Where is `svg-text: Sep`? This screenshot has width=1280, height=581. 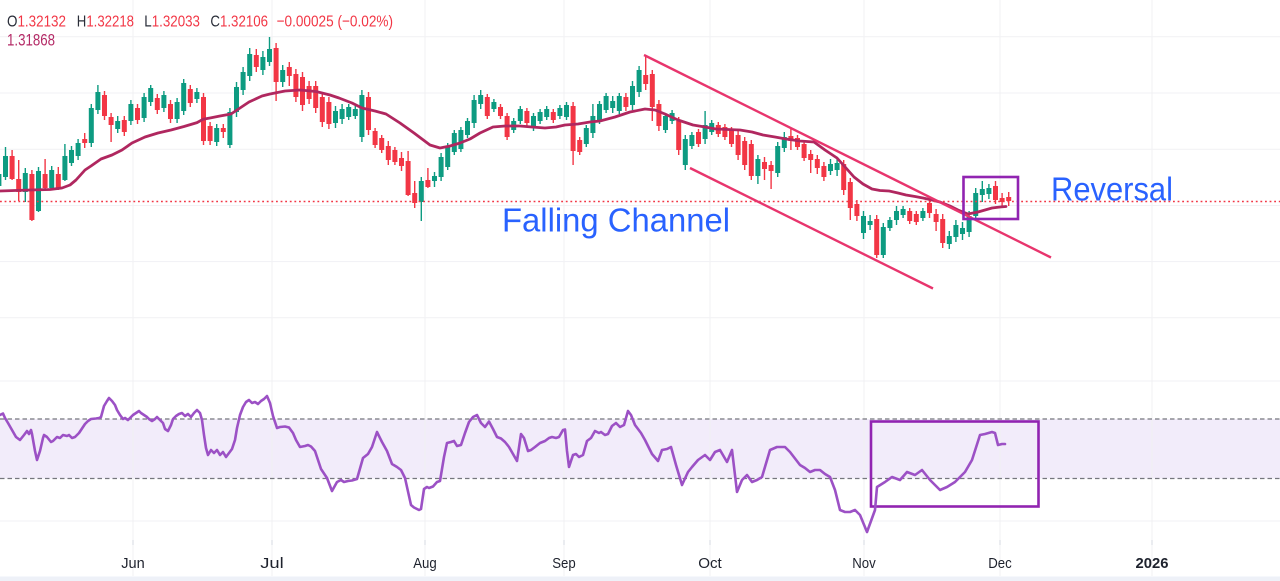
svg-text: Sep is located at coordinates (564, 563).